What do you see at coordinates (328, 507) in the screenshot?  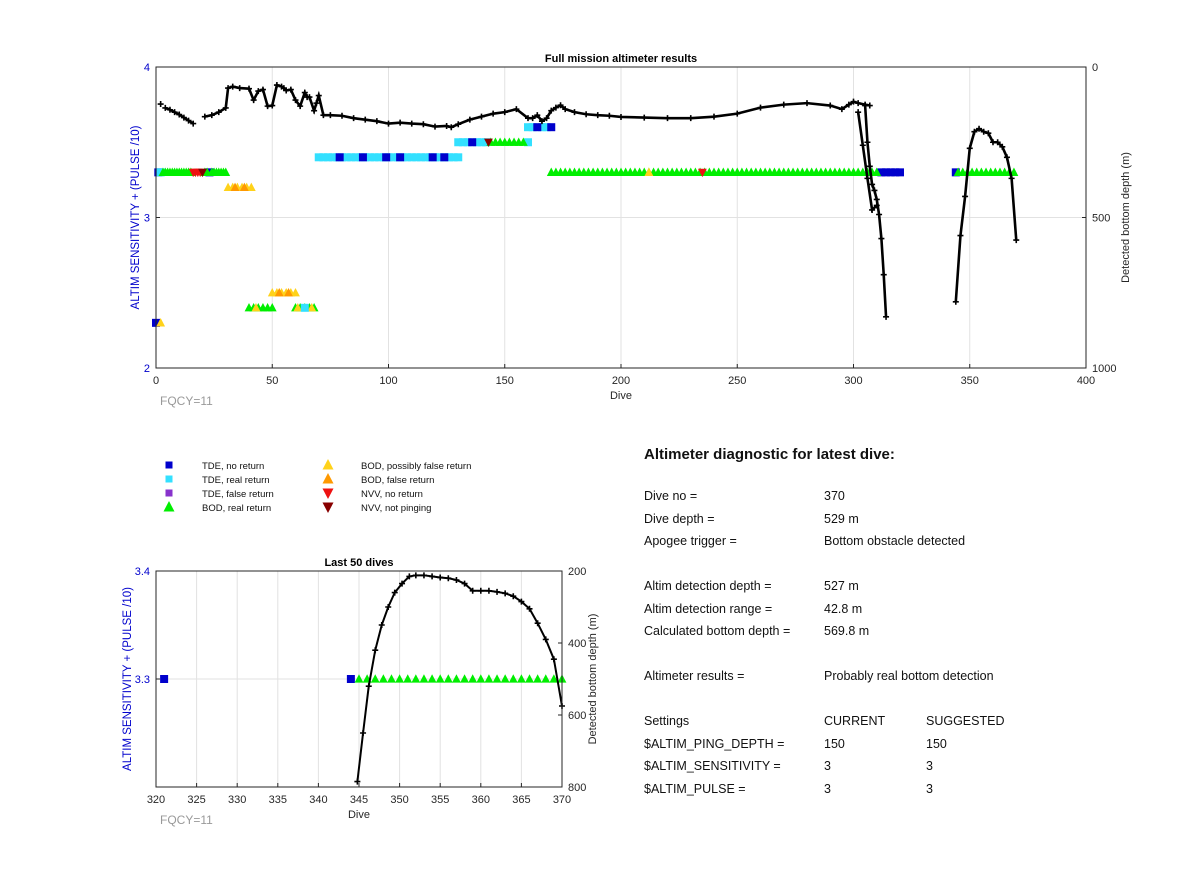 I see `legend-swatch-nvv-not-pinging` at bounding box center [328, 507].